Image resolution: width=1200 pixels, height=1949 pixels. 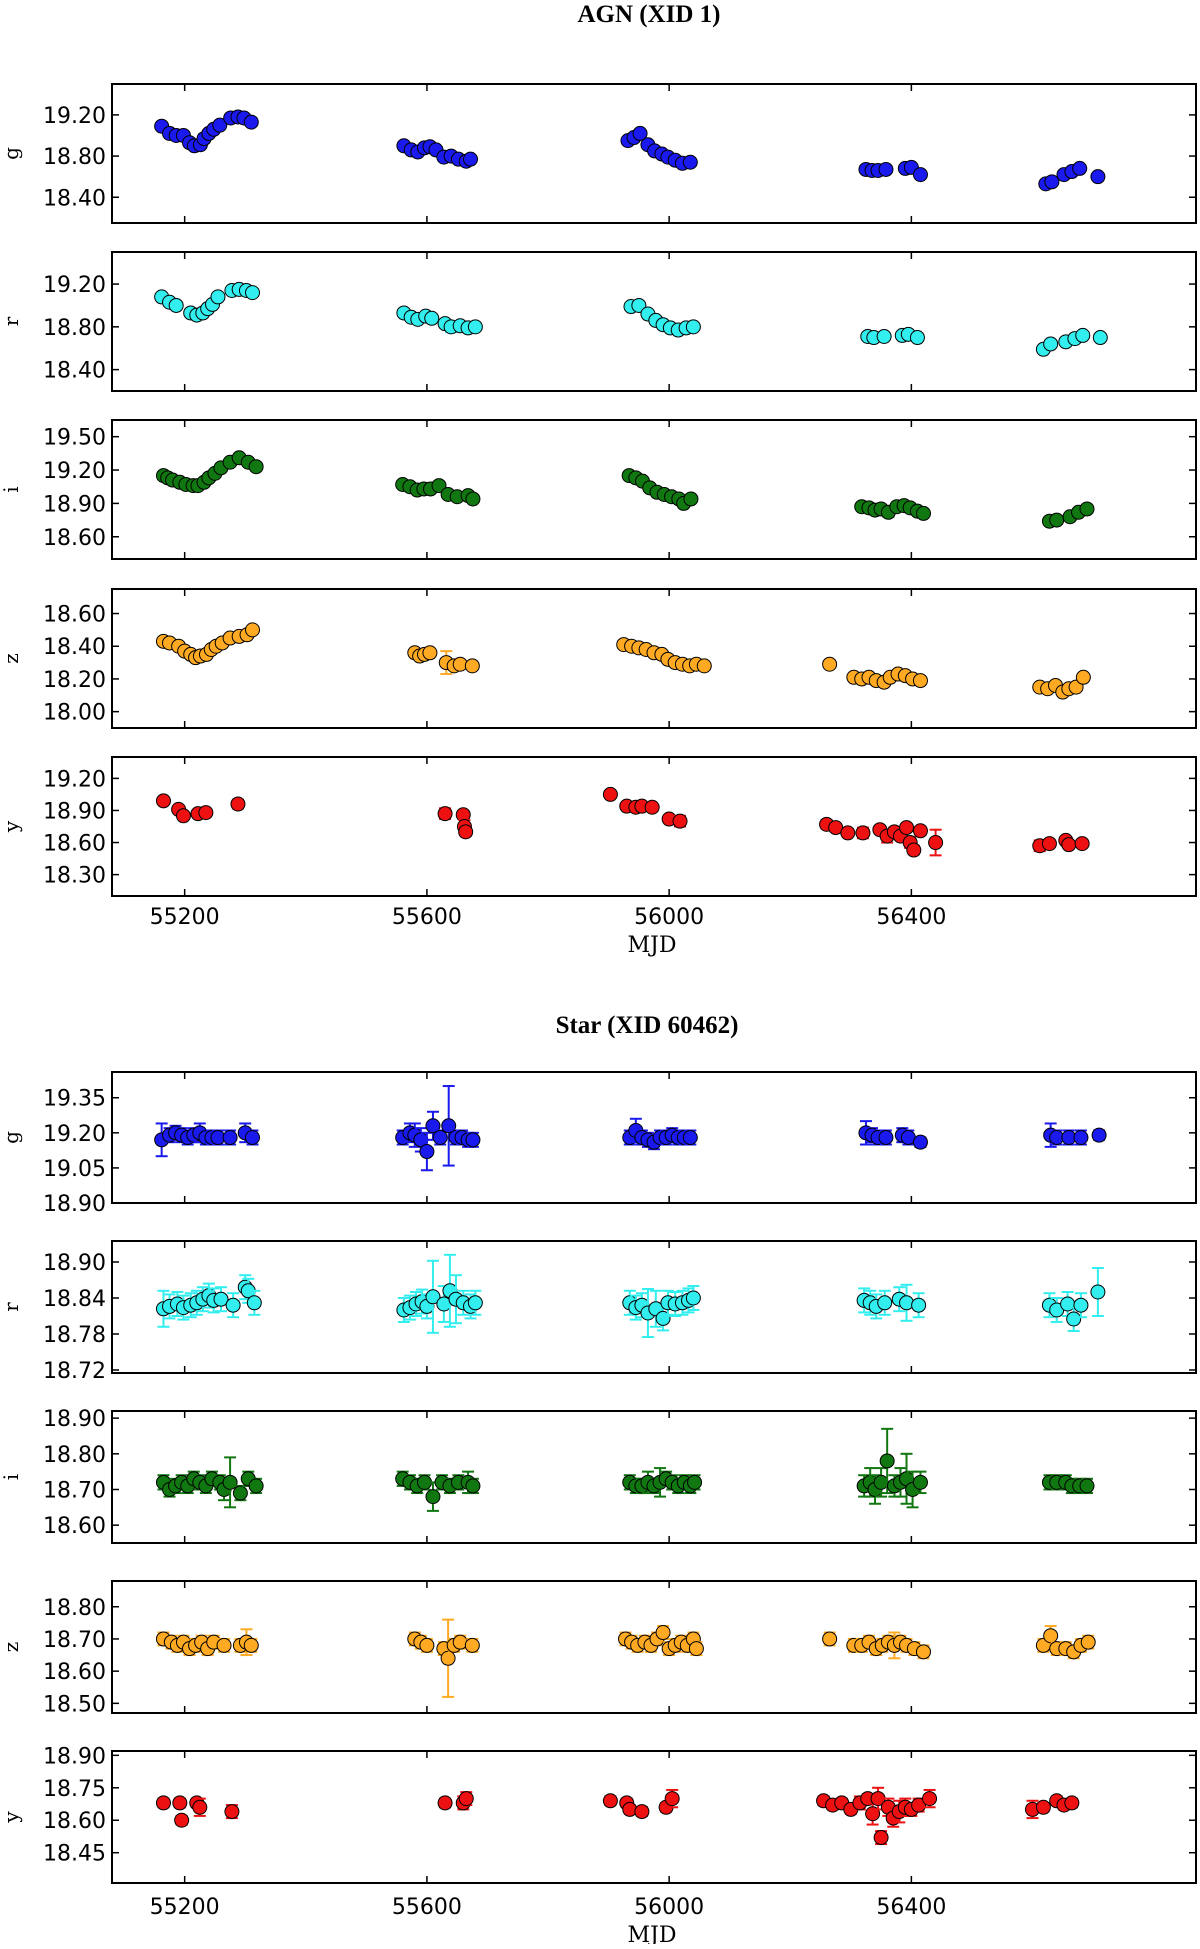 What do you see at coordinates (74, 1299) in the screenshot?
I see `y-tick-label: 18.84` at bounding box center [74, 1299].